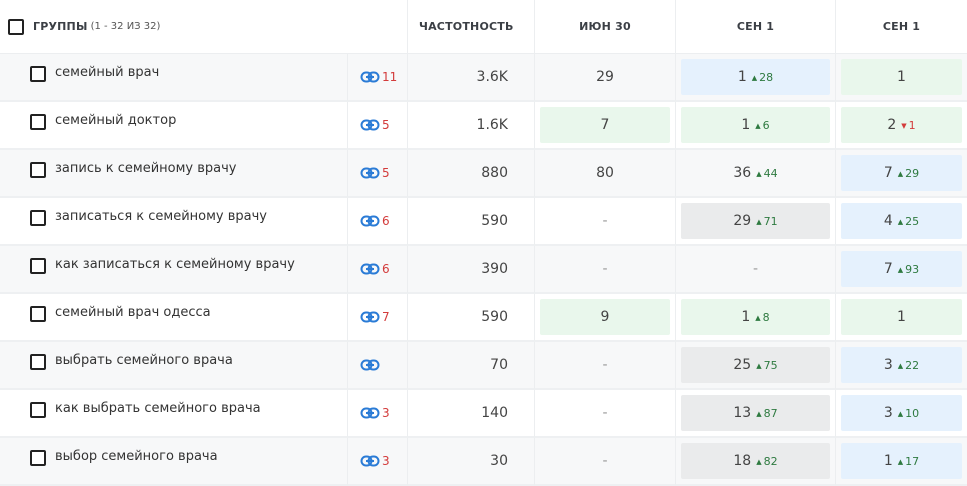 Image resolution: width=967 pixels, height=486 pixels. I want to click on sep1-a-cell: 1882, so click(756, 462).